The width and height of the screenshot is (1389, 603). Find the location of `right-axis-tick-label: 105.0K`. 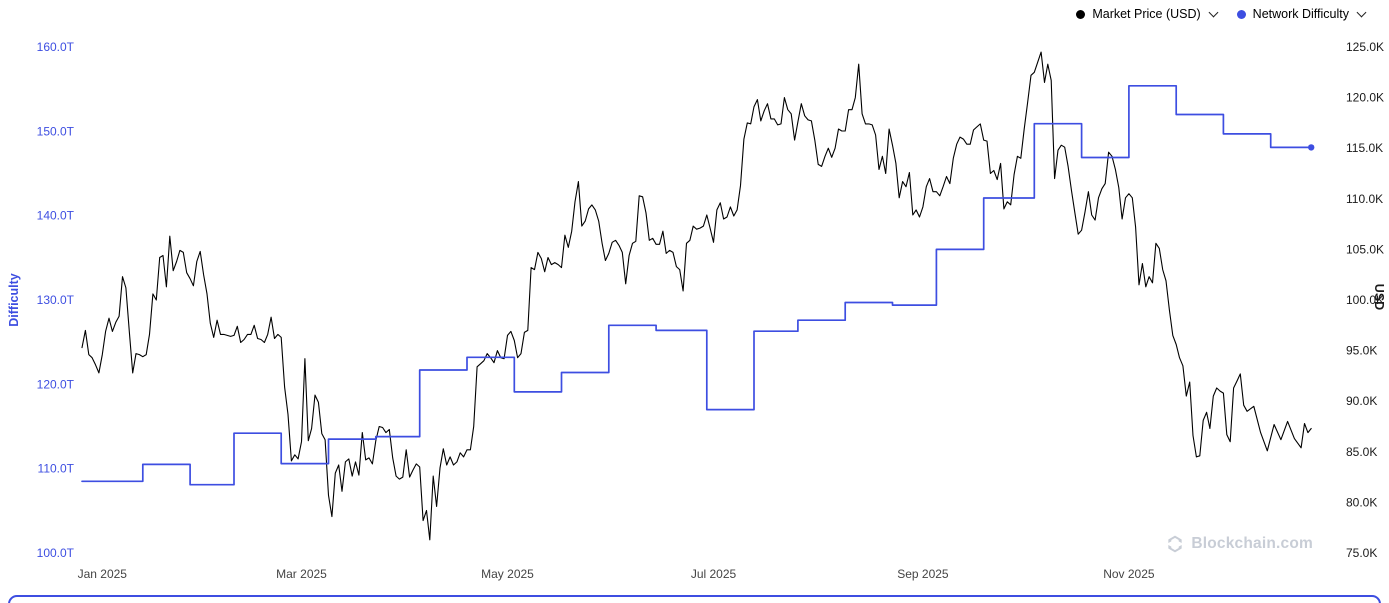

right-axis-tick-label: 105.0K is located at coordinates (1365, 249).